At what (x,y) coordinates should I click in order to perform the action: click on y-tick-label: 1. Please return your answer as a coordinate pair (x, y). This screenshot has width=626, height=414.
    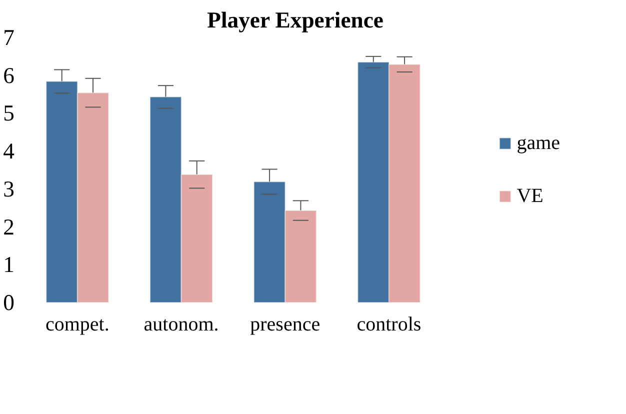
    Looking at the image, I should click on (8, 265).